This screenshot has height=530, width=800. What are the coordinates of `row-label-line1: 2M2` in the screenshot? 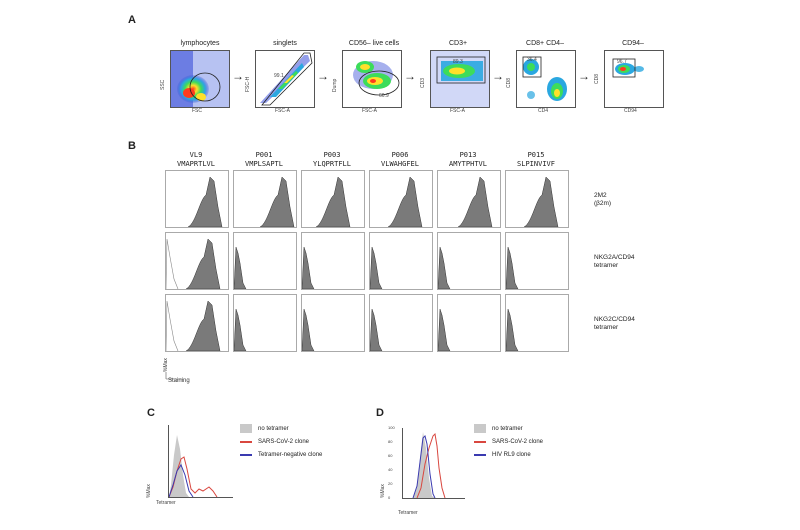 It's located at (600, 195).